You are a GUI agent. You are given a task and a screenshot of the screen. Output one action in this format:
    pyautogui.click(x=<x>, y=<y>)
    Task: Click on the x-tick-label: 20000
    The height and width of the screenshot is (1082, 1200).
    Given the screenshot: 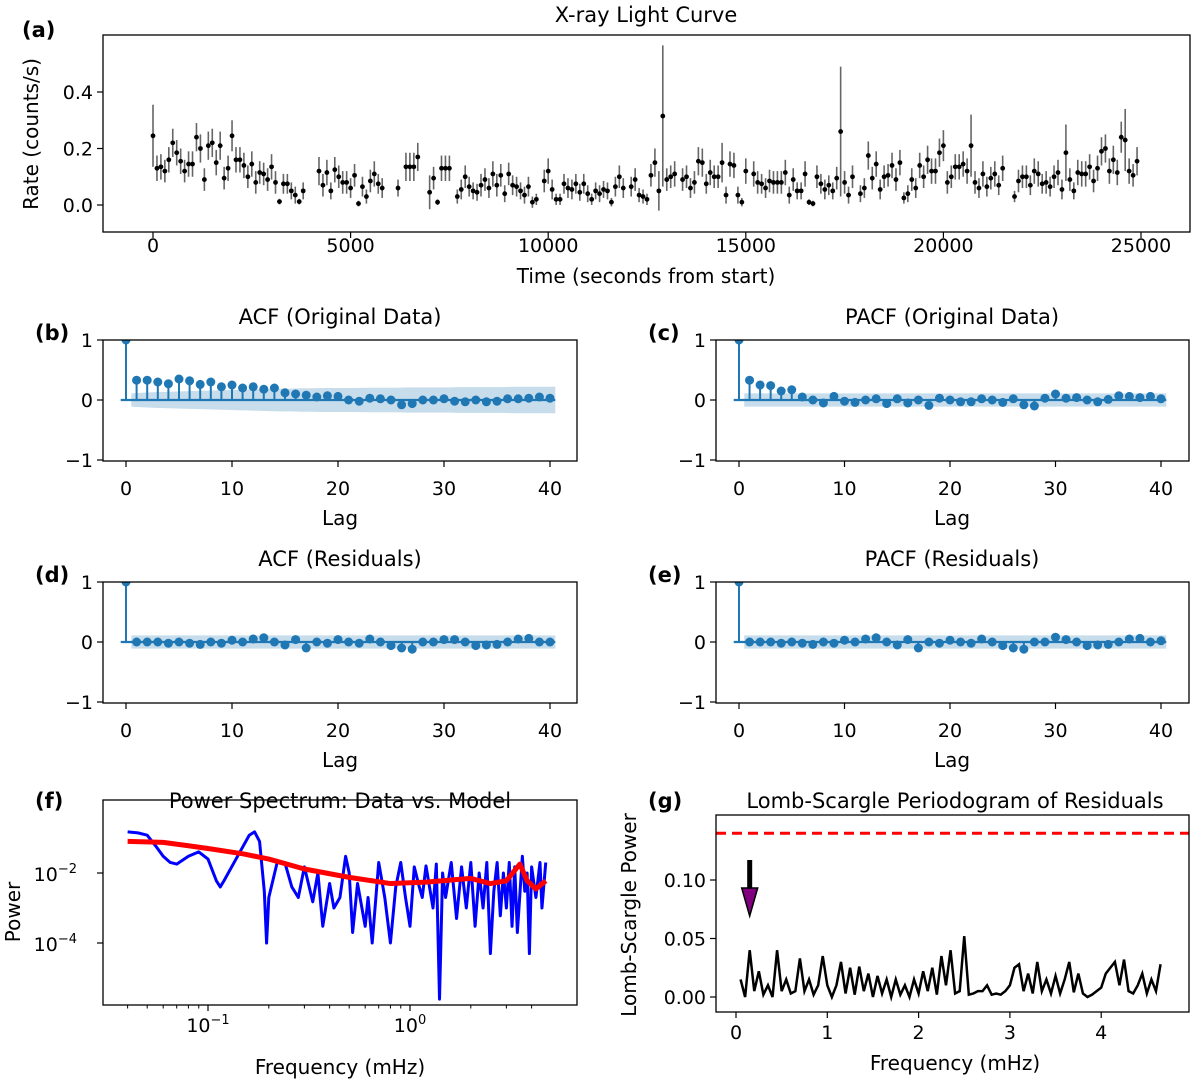 What is the action you would take?
    pyautogui.click(x=943, y=246)
    